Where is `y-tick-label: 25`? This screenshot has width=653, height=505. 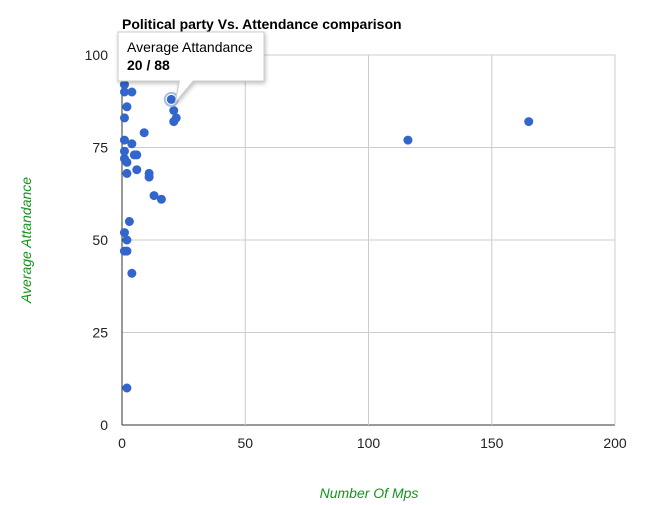 y-tick-label: 25 is located at coordinates (100, 333).